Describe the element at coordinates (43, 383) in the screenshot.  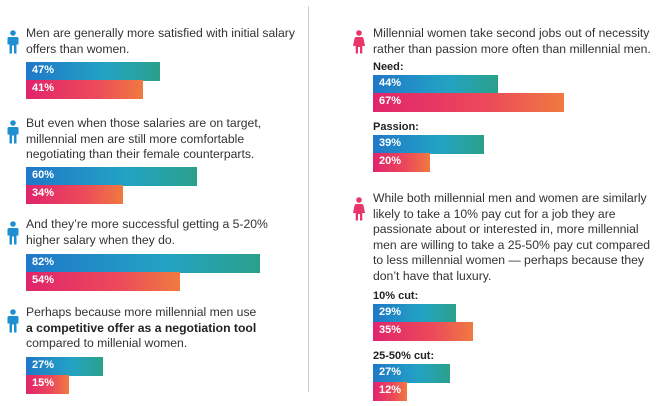
I see `bar-label: 15%` at that location.